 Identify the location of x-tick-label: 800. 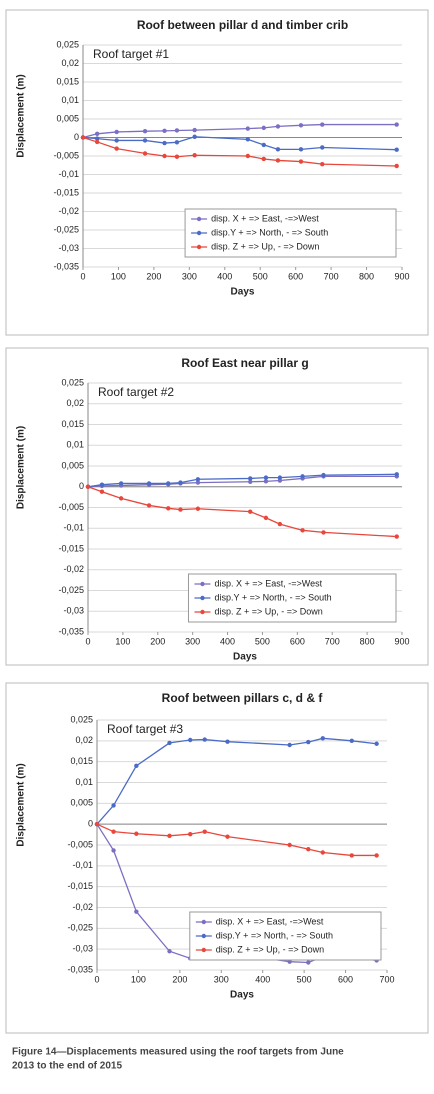
(367, 641).